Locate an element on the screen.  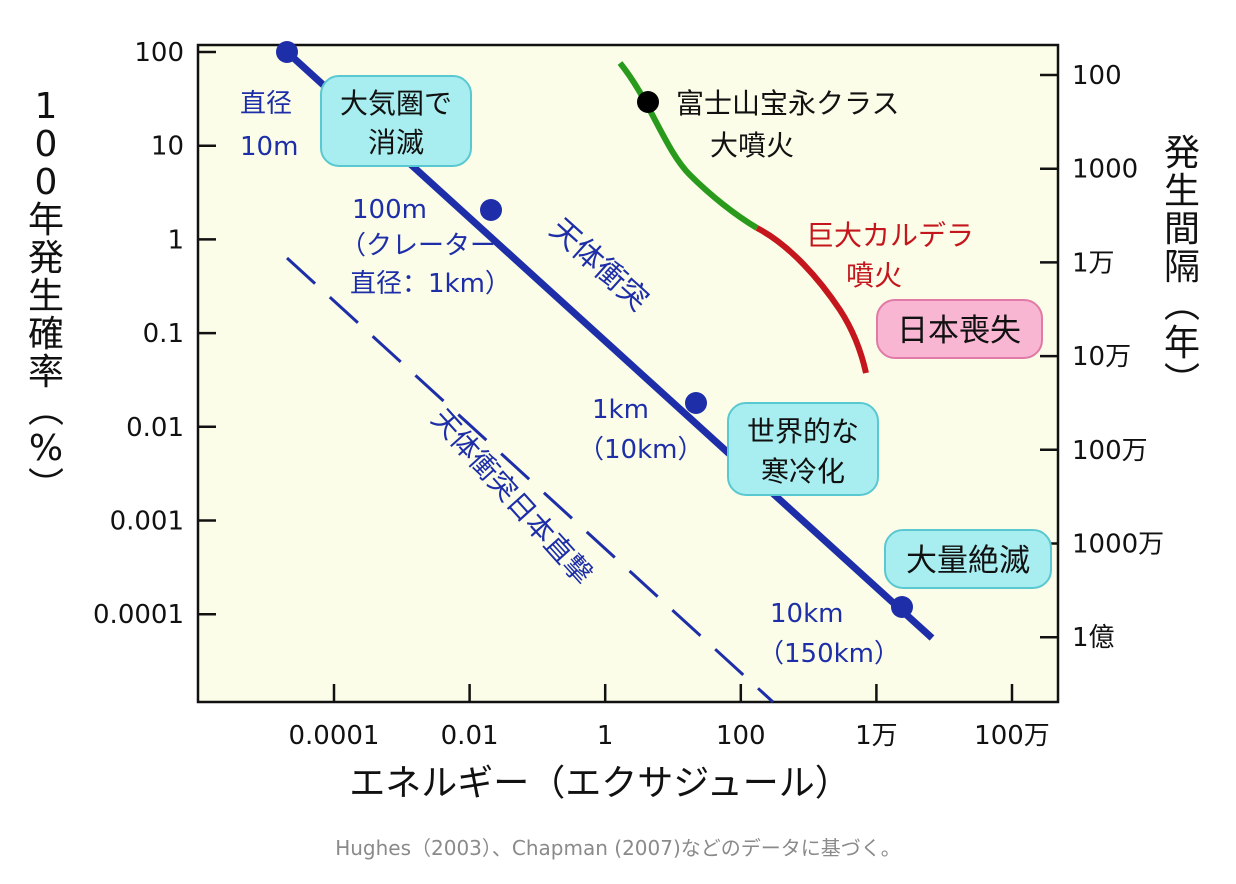
box-atmosphere-line1: 大気圏で is located at coordinates (396, 103).